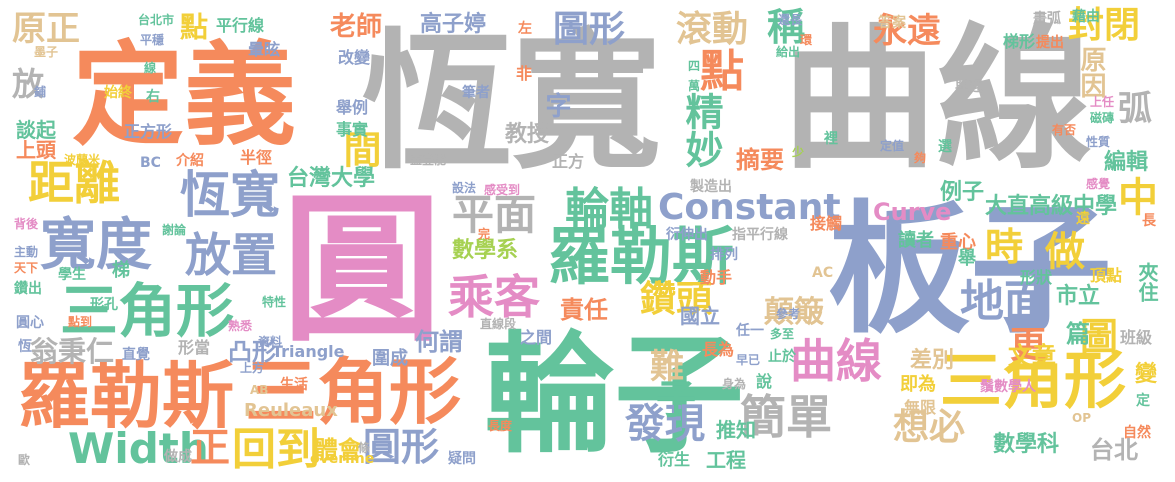 The image size is (1175, 482). What do you see at coordinates (1102, 118) in the screenshot?
I see `cloud-word: 磁磚` at bounding box center [1102, 118].